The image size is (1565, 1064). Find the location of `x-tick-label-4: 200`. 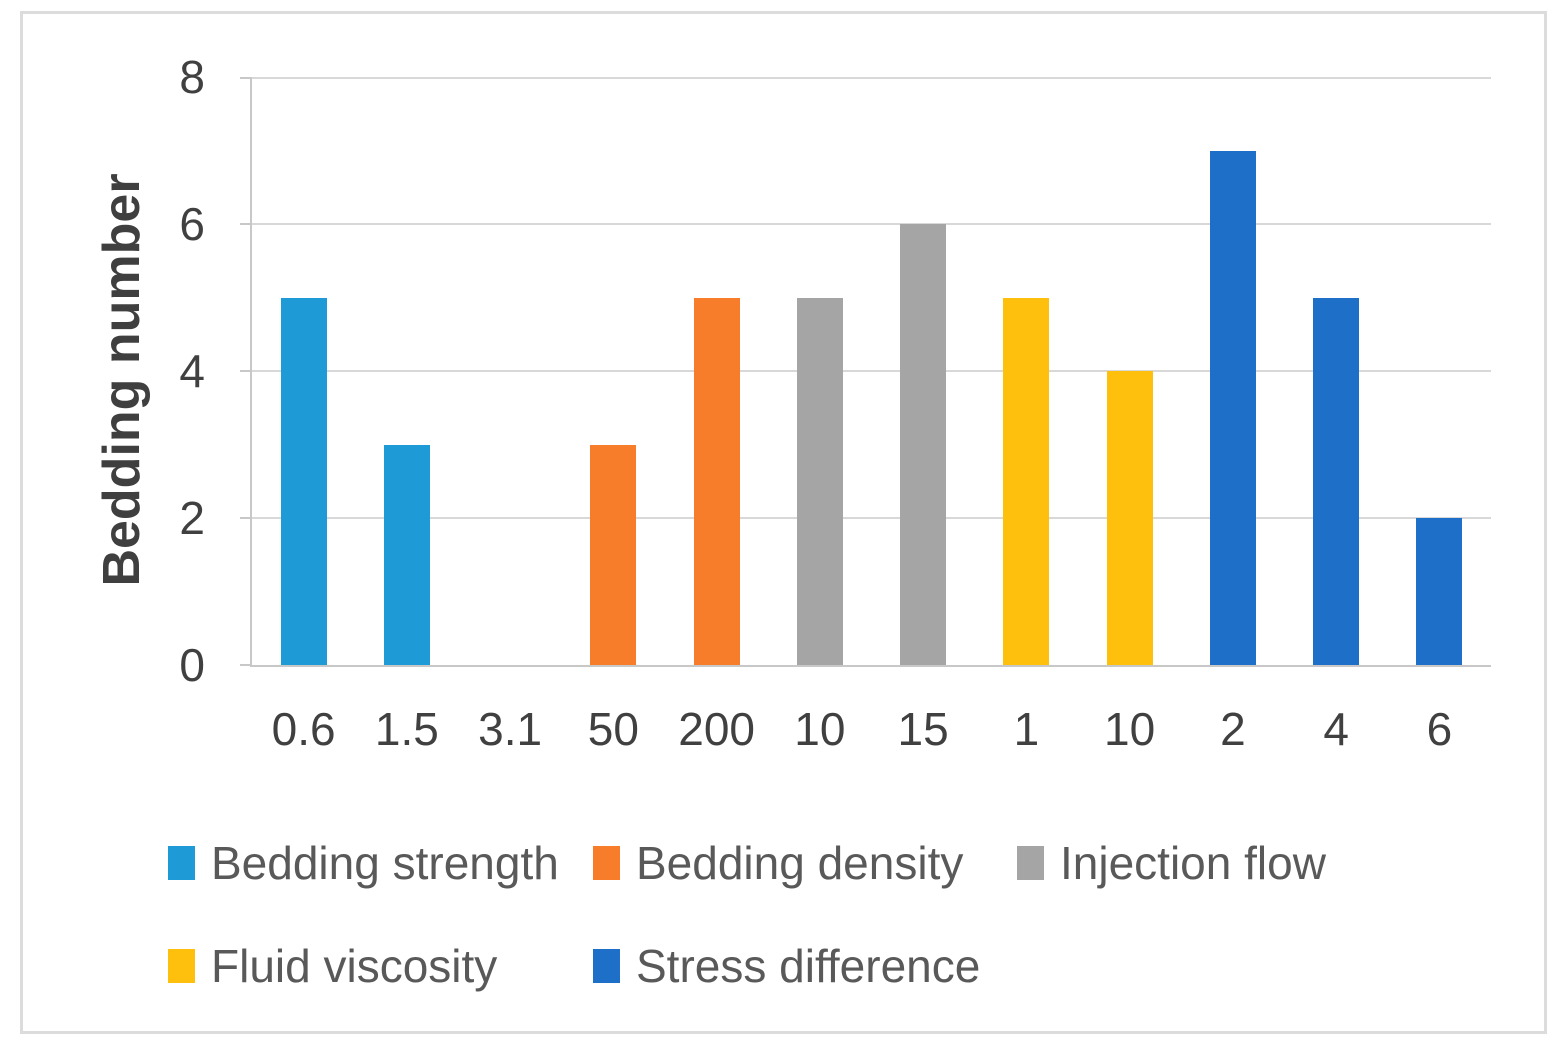

x-tick-label-4: 200 is located at coordinates (716, 729).